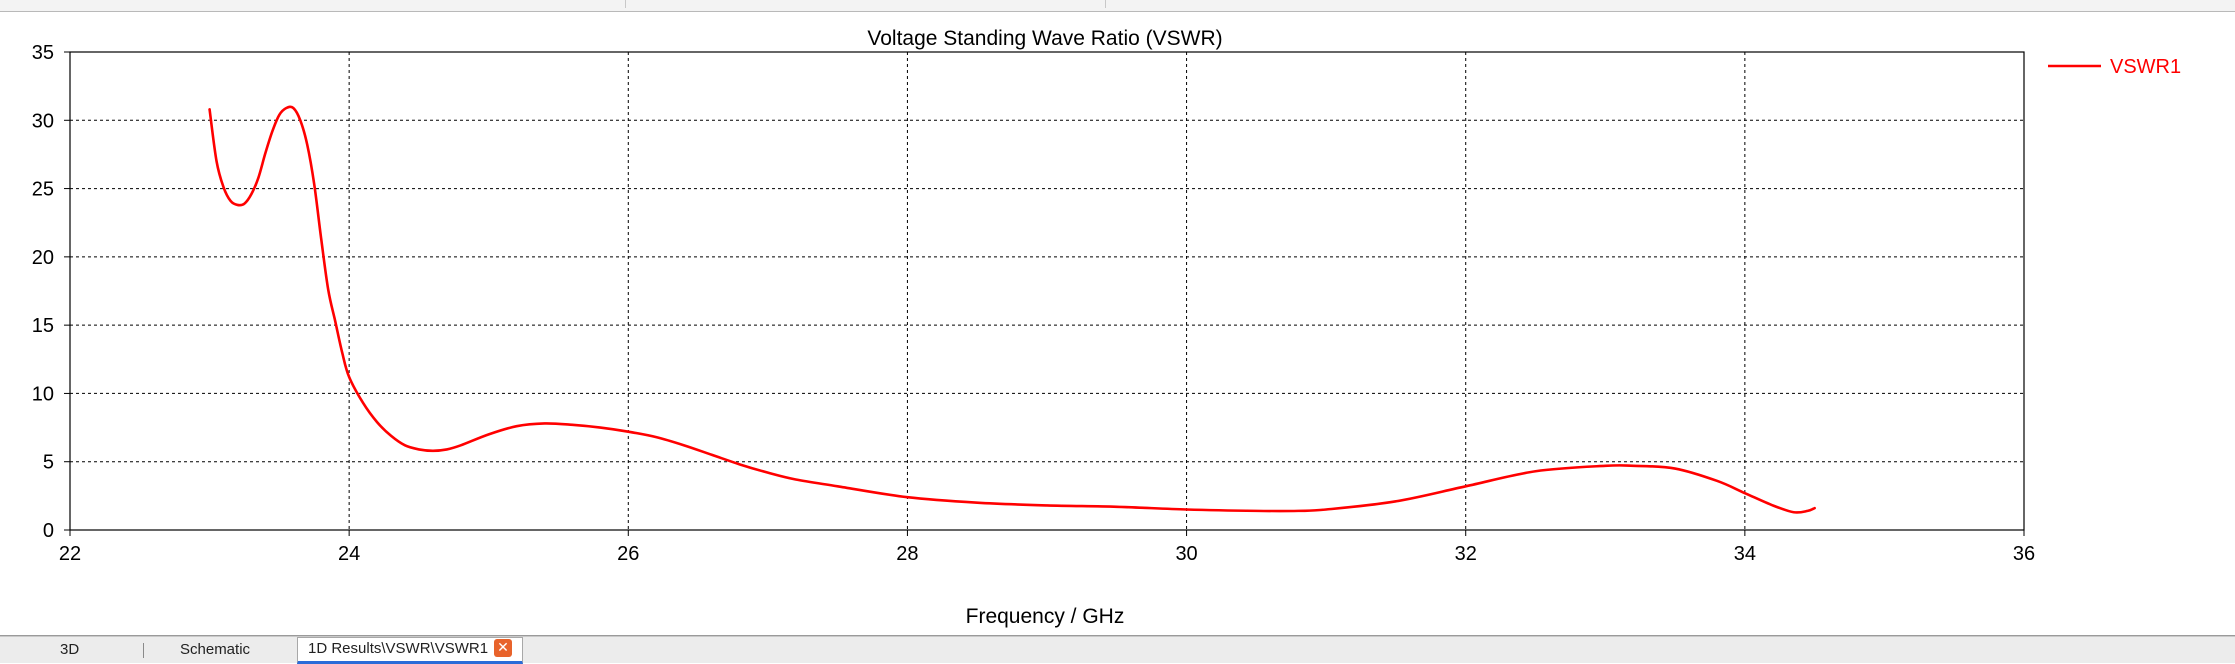  What do you see at coordinates (43, 121) in the screenshot?
I see `y-tick-label: 30` at bounding box center [43, 121].